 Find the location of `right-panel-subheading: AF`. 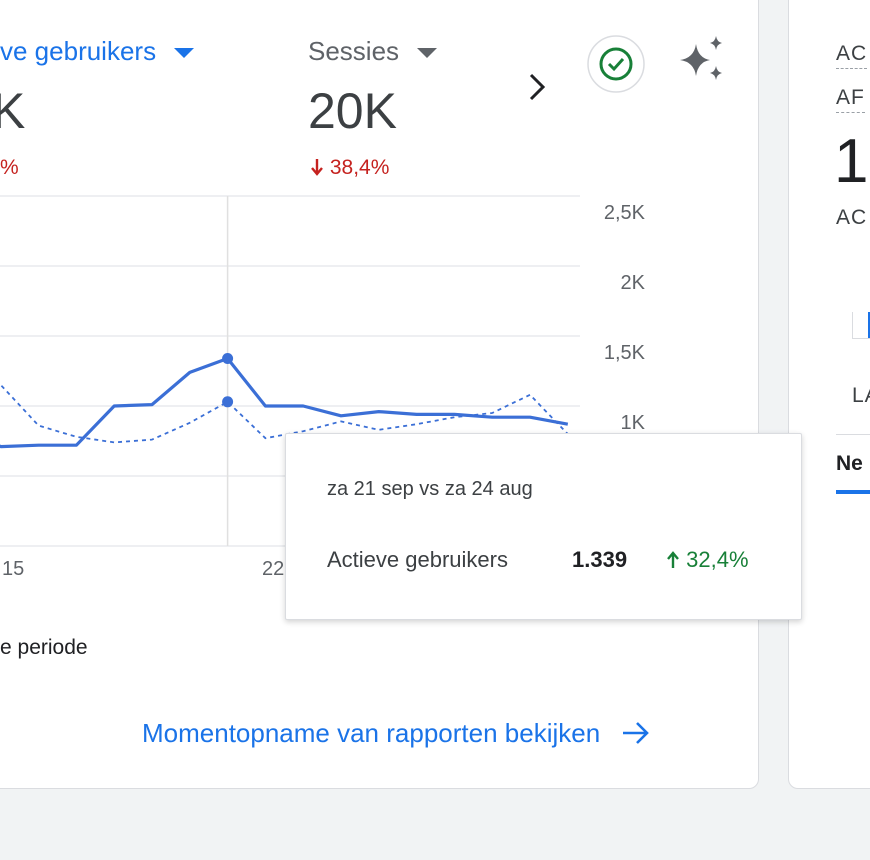

right-panel-subheading: AF is located at coordinates (850, 99).